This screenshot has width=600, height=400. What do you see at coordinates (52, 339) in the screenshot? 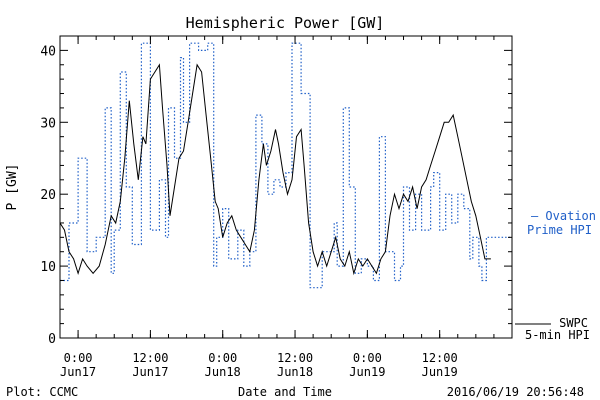
I see `y-tick-label: 0` at bounding box center [52, 339].